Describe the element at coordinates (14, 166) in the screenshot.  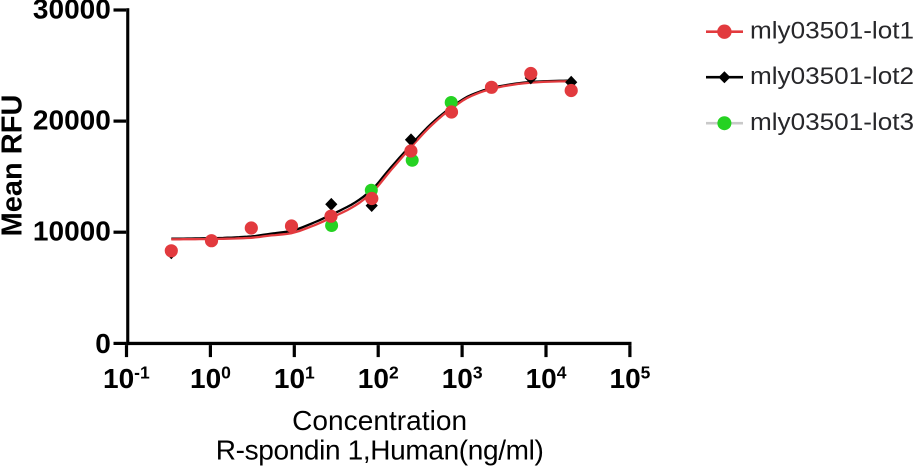
I see `svg-text: Mean RFU` at that location.